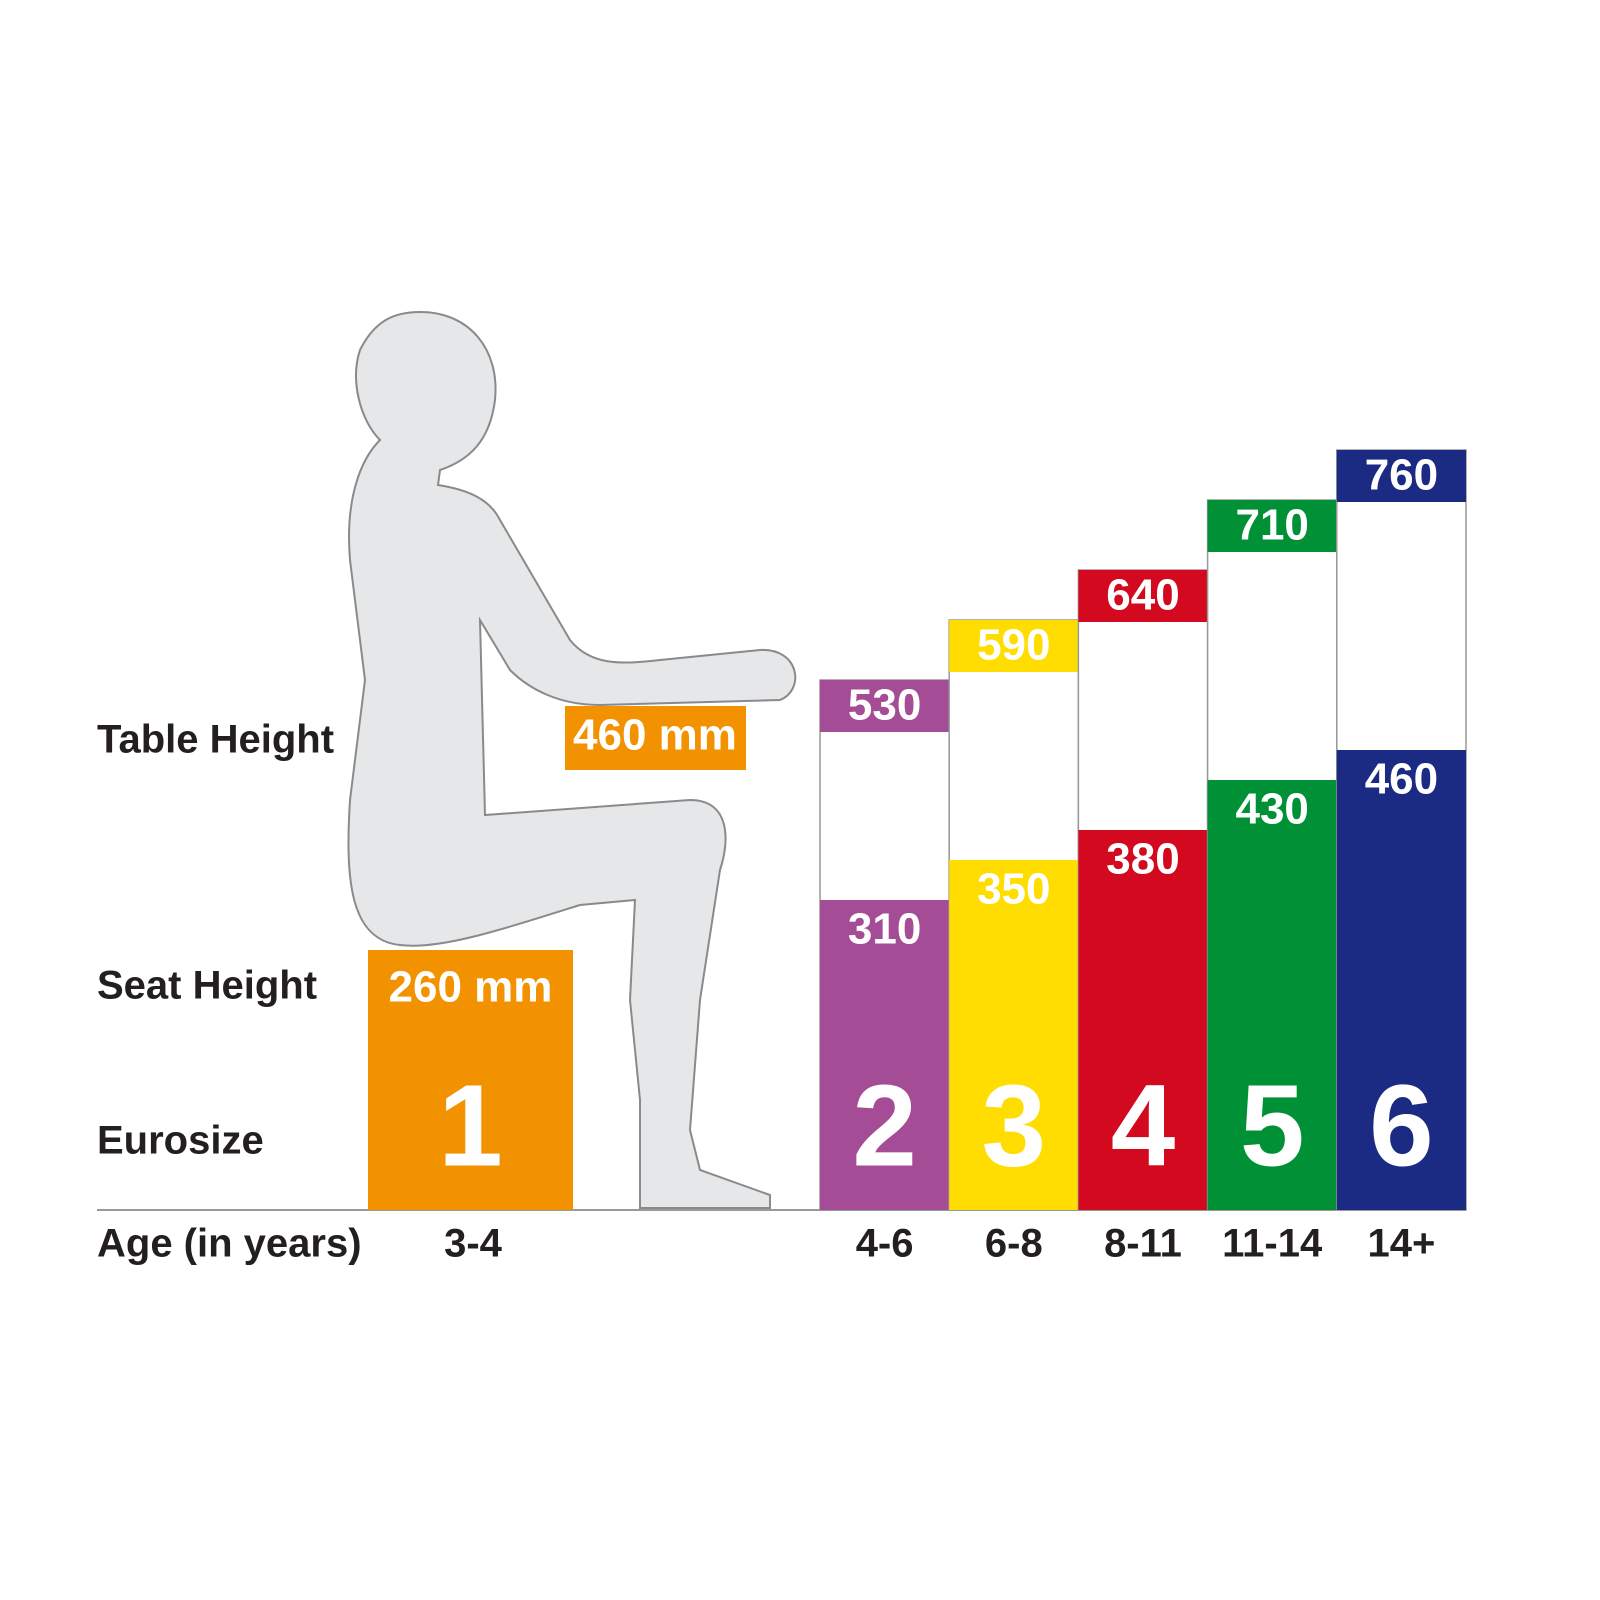 The height and width of the screenshot is (1600, 1600). What do you see at coordinates (884, 929) in the screenshot?
I see `value-label: 310` at bounding box center [884, 929].